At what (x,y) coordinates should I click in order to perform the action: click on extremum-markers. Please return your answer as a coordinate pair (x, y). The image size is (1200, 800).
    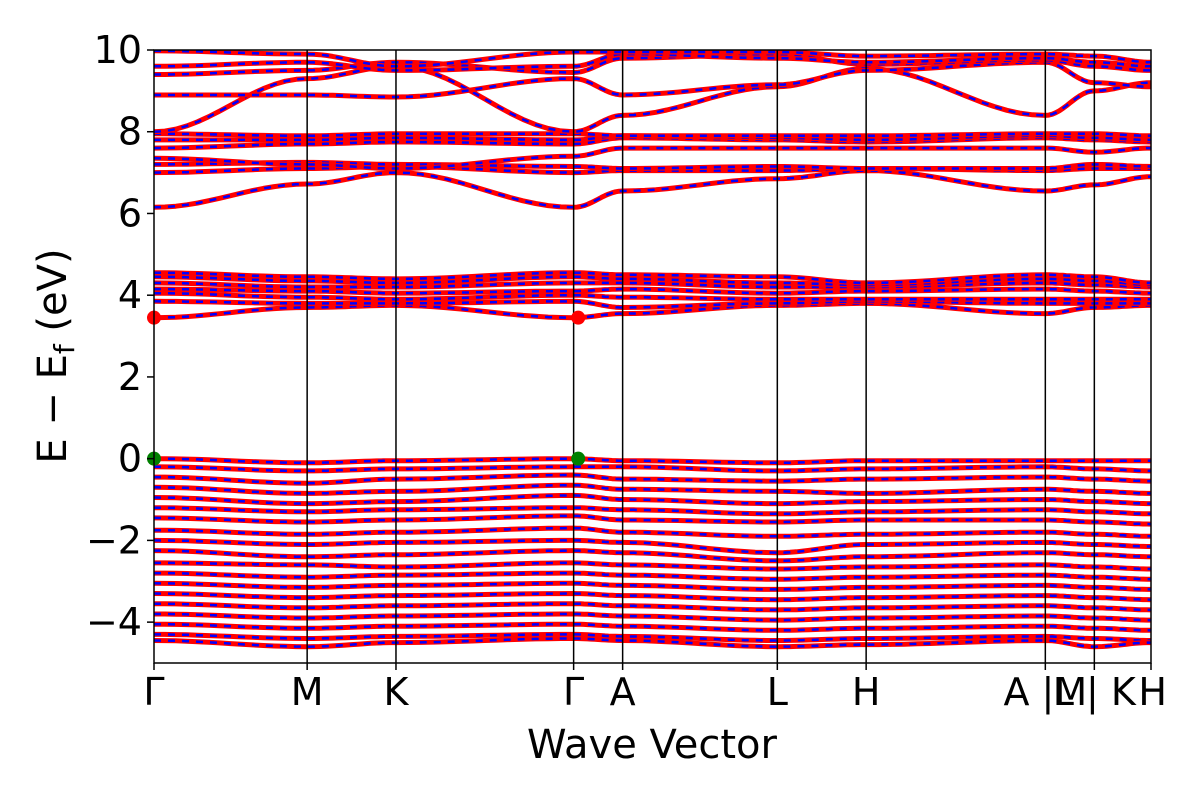
    Looking at the image, I should click on (366, 388).